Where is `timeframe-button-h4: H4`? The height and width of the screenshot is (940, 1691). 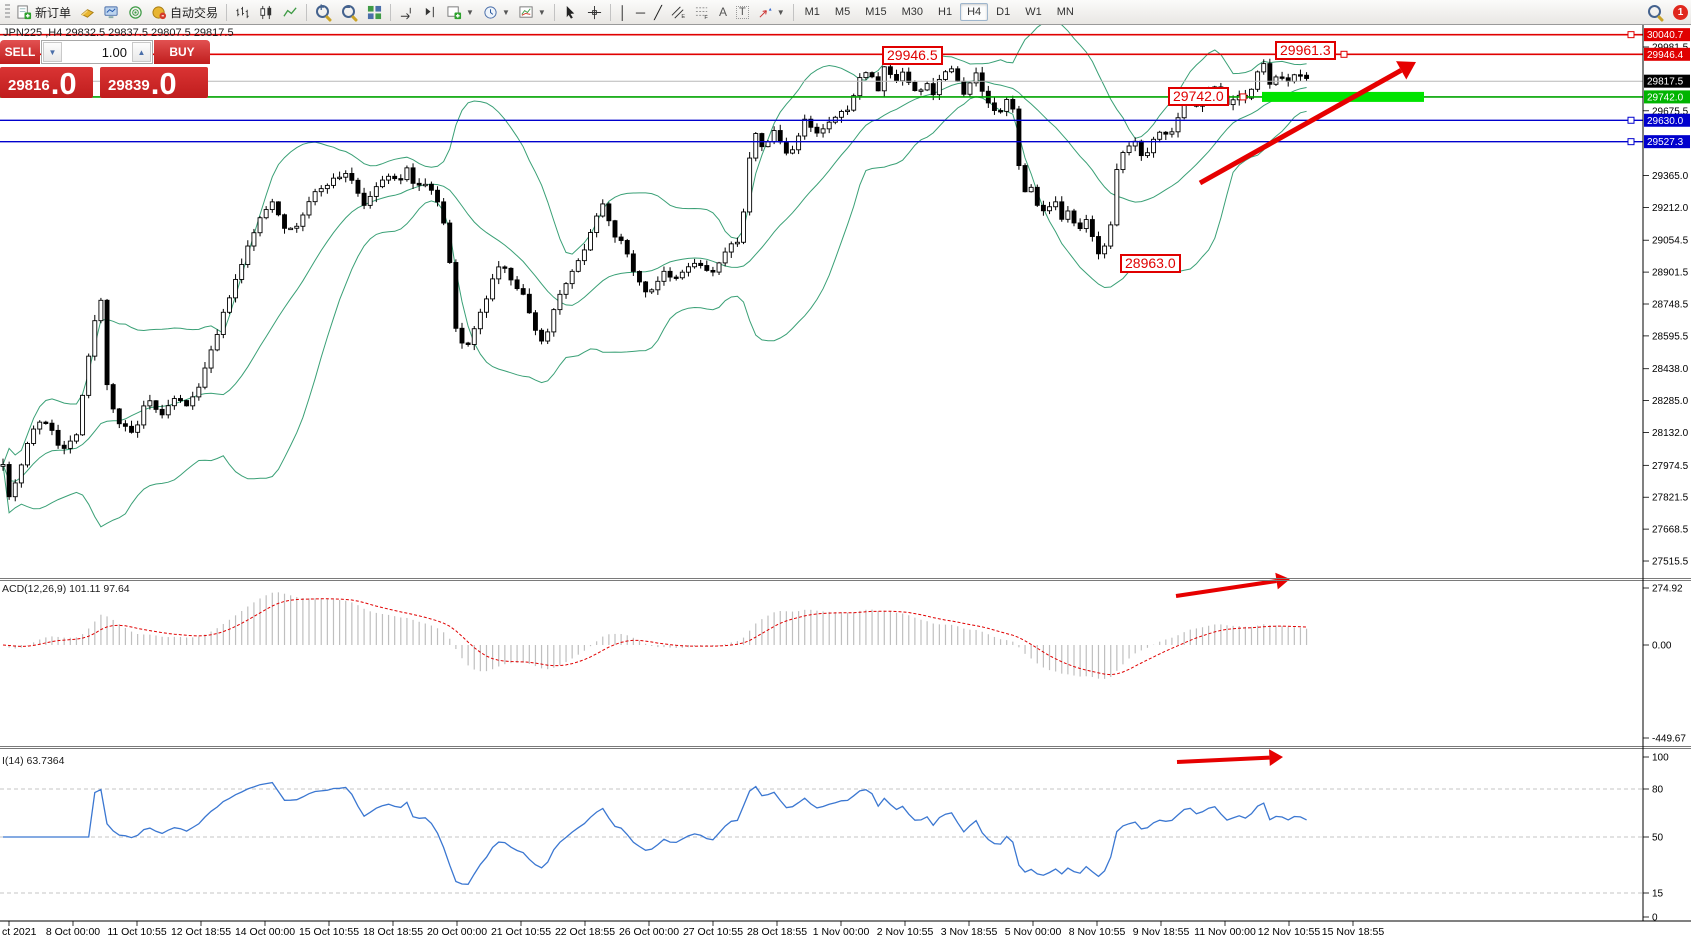
timeframe-button-h4: H4 is located at coordinates (974, 12).